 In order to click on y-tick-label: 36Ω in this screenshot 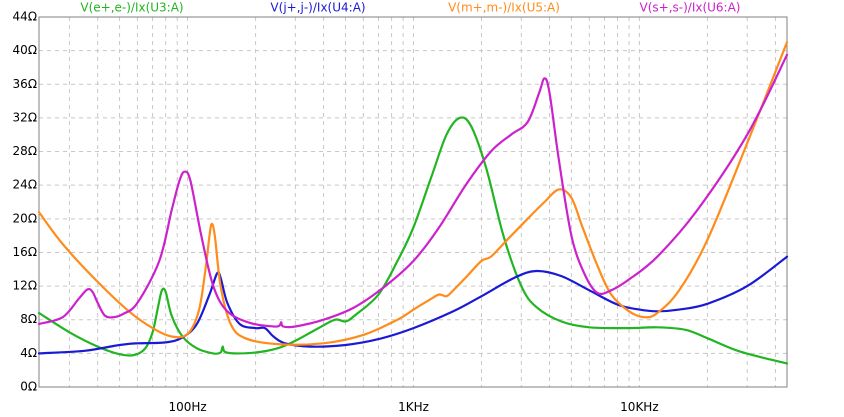, I will do `click(25, 84)`.